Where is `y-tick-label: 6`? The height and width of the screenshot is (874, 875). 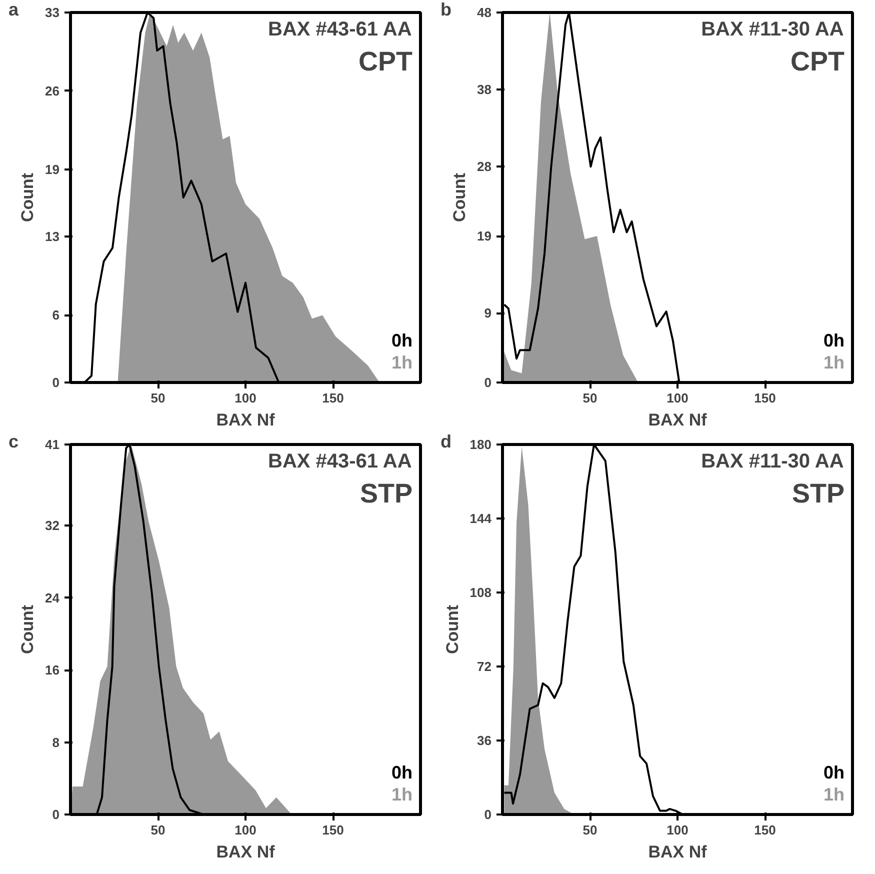 y-tick-label: 6 is located at coordinates (56, 315).